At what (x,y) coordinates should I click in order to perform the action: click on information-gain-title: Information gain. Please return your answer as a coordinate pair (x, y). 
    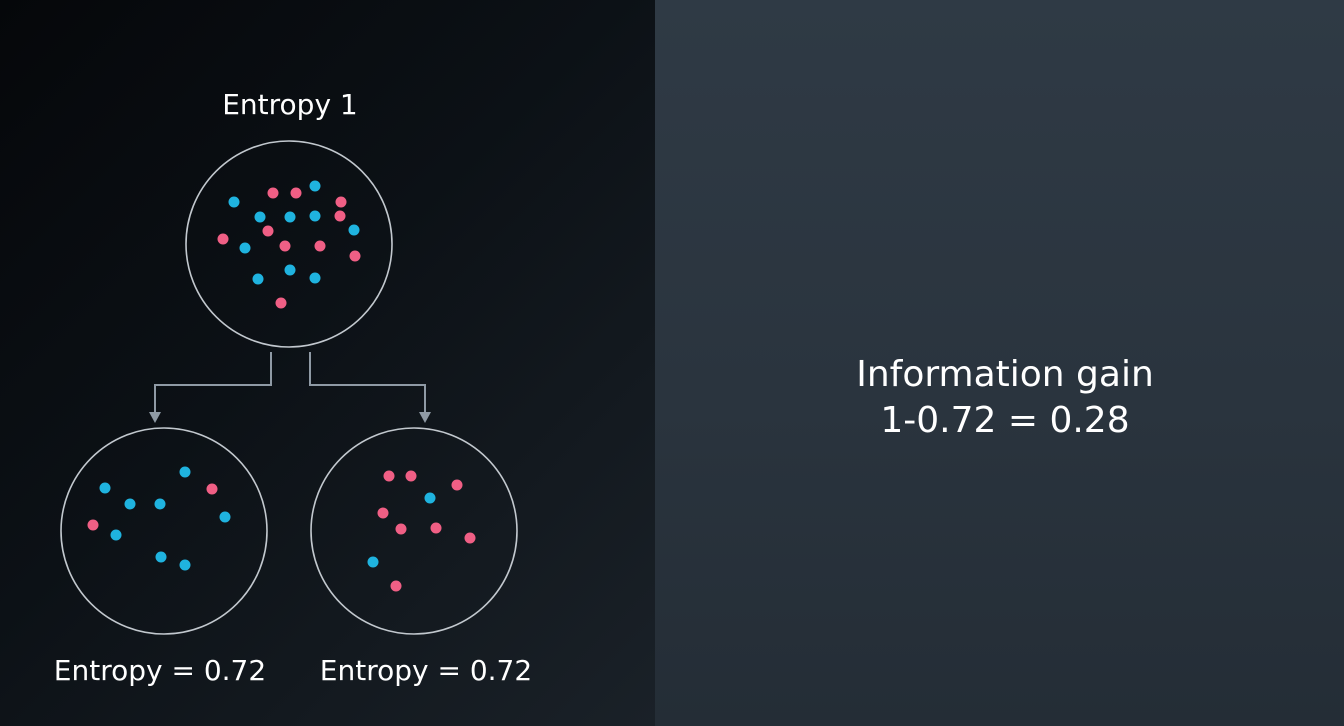
    Looking at the image, I should click on (1005, 374).